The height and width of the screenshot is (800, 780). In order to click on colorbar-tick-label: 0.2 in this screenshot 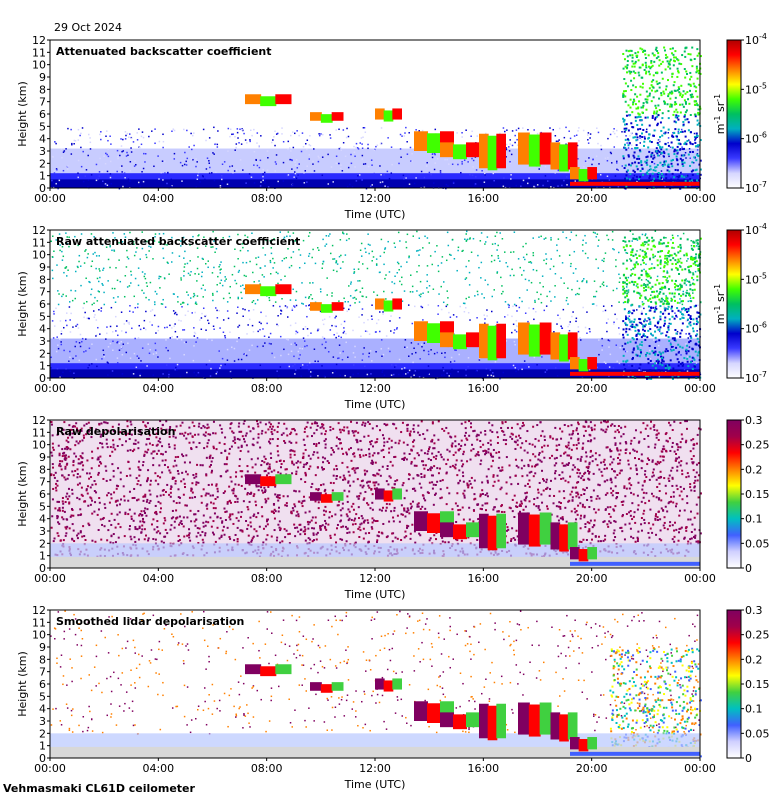, I will do `click(754, 469)`.